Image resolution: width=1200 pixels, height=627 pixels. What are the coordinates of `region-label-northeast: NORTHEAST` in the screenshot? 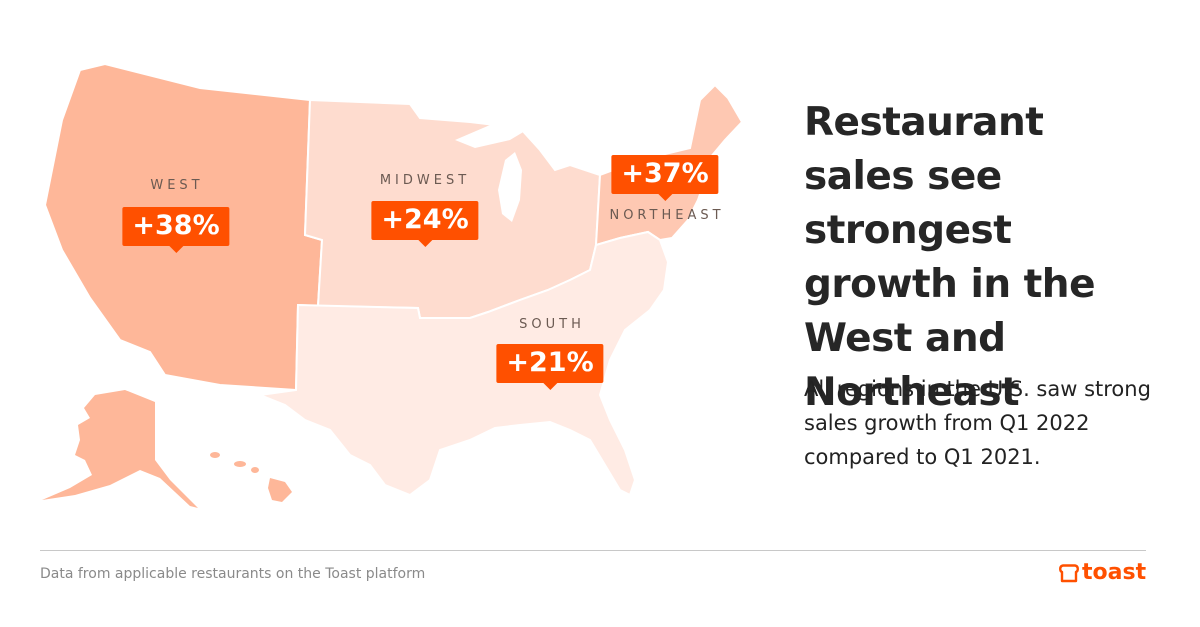 It's located at (667, 215).